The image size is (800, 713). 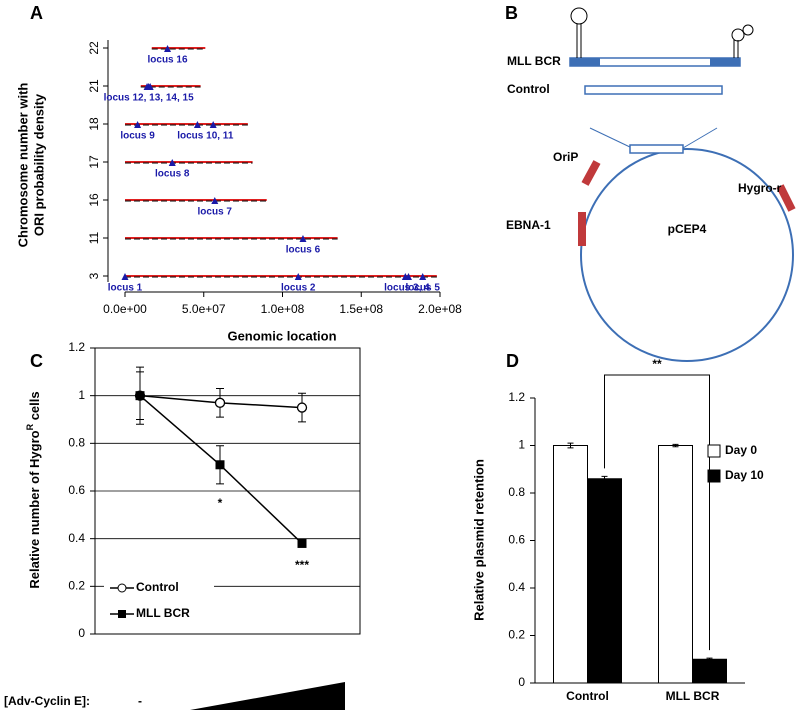 What do you see at coordinates (220, 503) in the screenshot?
I see `significance: *` at bounding box center [220, 503].